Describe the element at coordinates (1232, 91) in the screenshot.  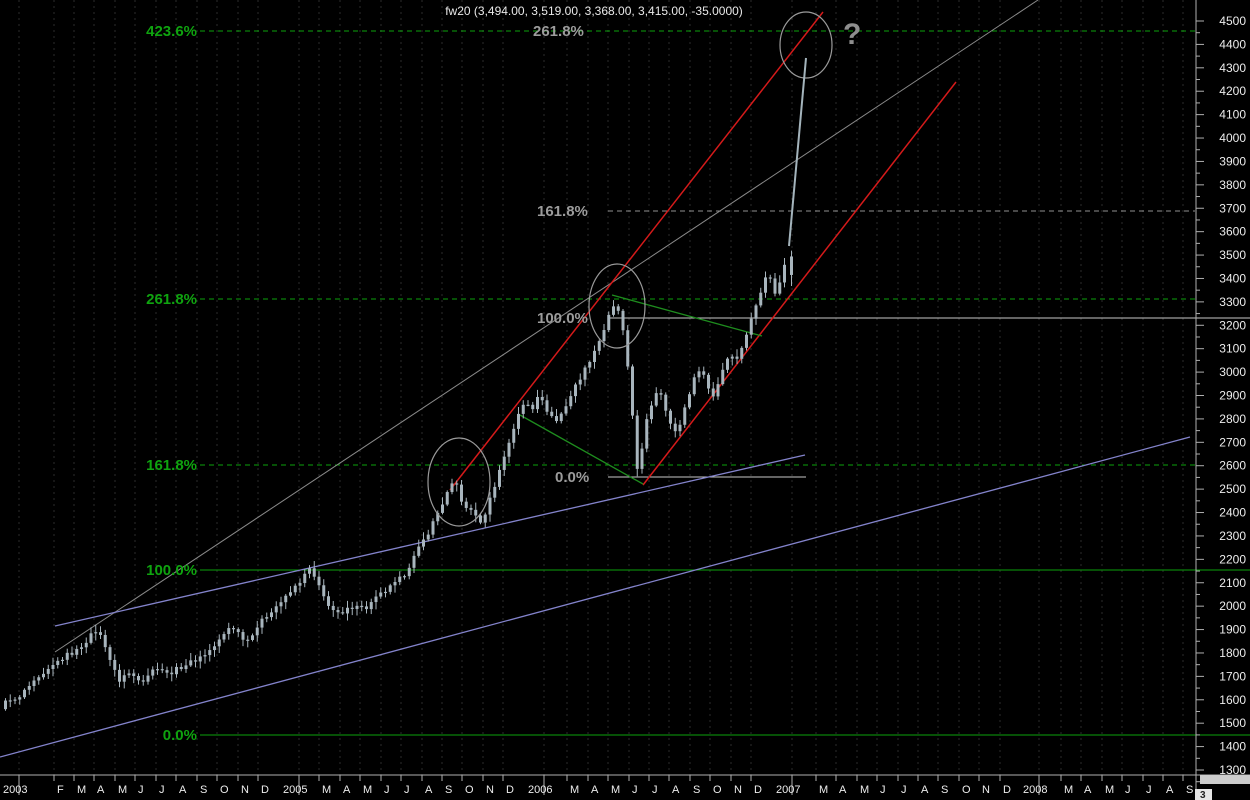
I see `y-axis-label: 4200` at that location.